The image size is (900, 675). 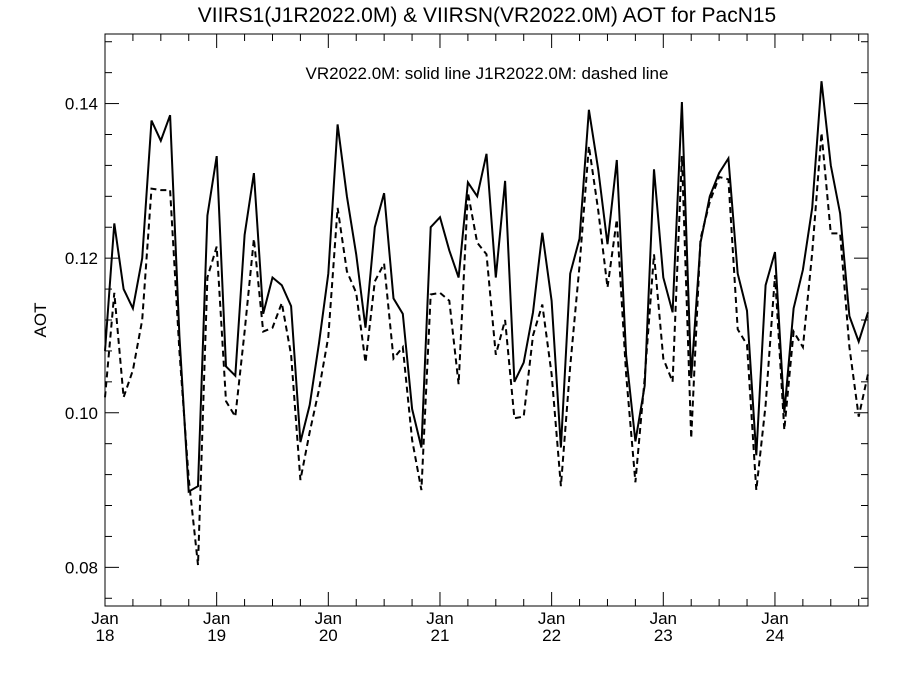 I want to click on y-tick-label: 0.12, so click(x=81, y=258).